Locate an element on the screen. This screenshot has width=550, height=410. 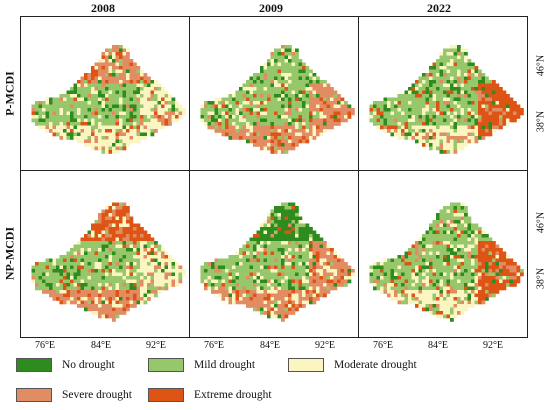
map-panel-p-mcdi-2022 is located at coordinates (443, 93).